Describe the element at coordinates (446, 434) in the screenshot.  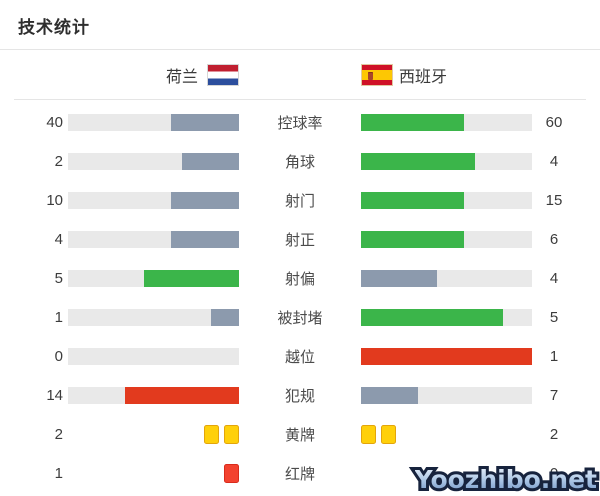
I see `away-yellow-cards` at that location.